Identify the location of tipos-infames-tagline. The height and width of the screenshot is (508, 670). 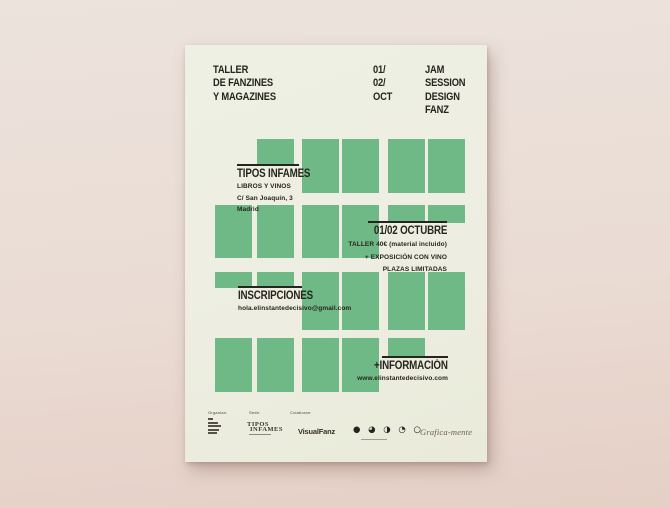
(260, 434).